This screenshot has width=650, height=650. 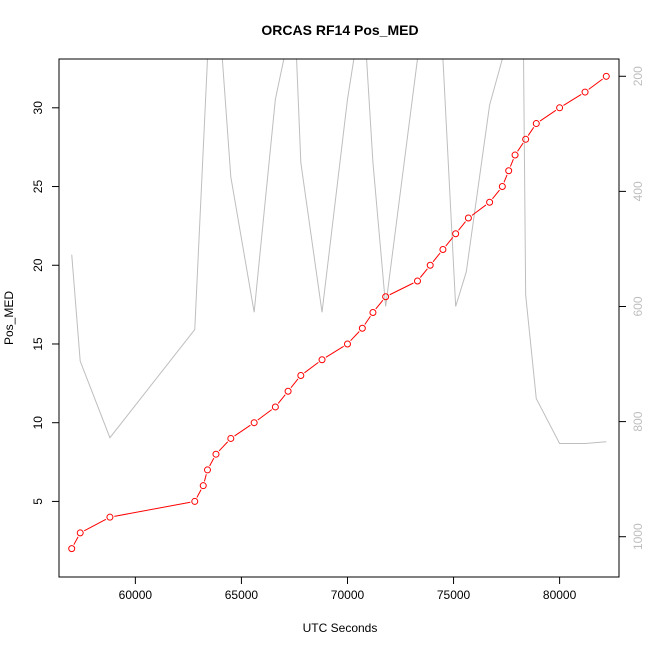 I want to click on x-axis: 60000 65000 70000 75000 80000, so click(x=348, y=589).